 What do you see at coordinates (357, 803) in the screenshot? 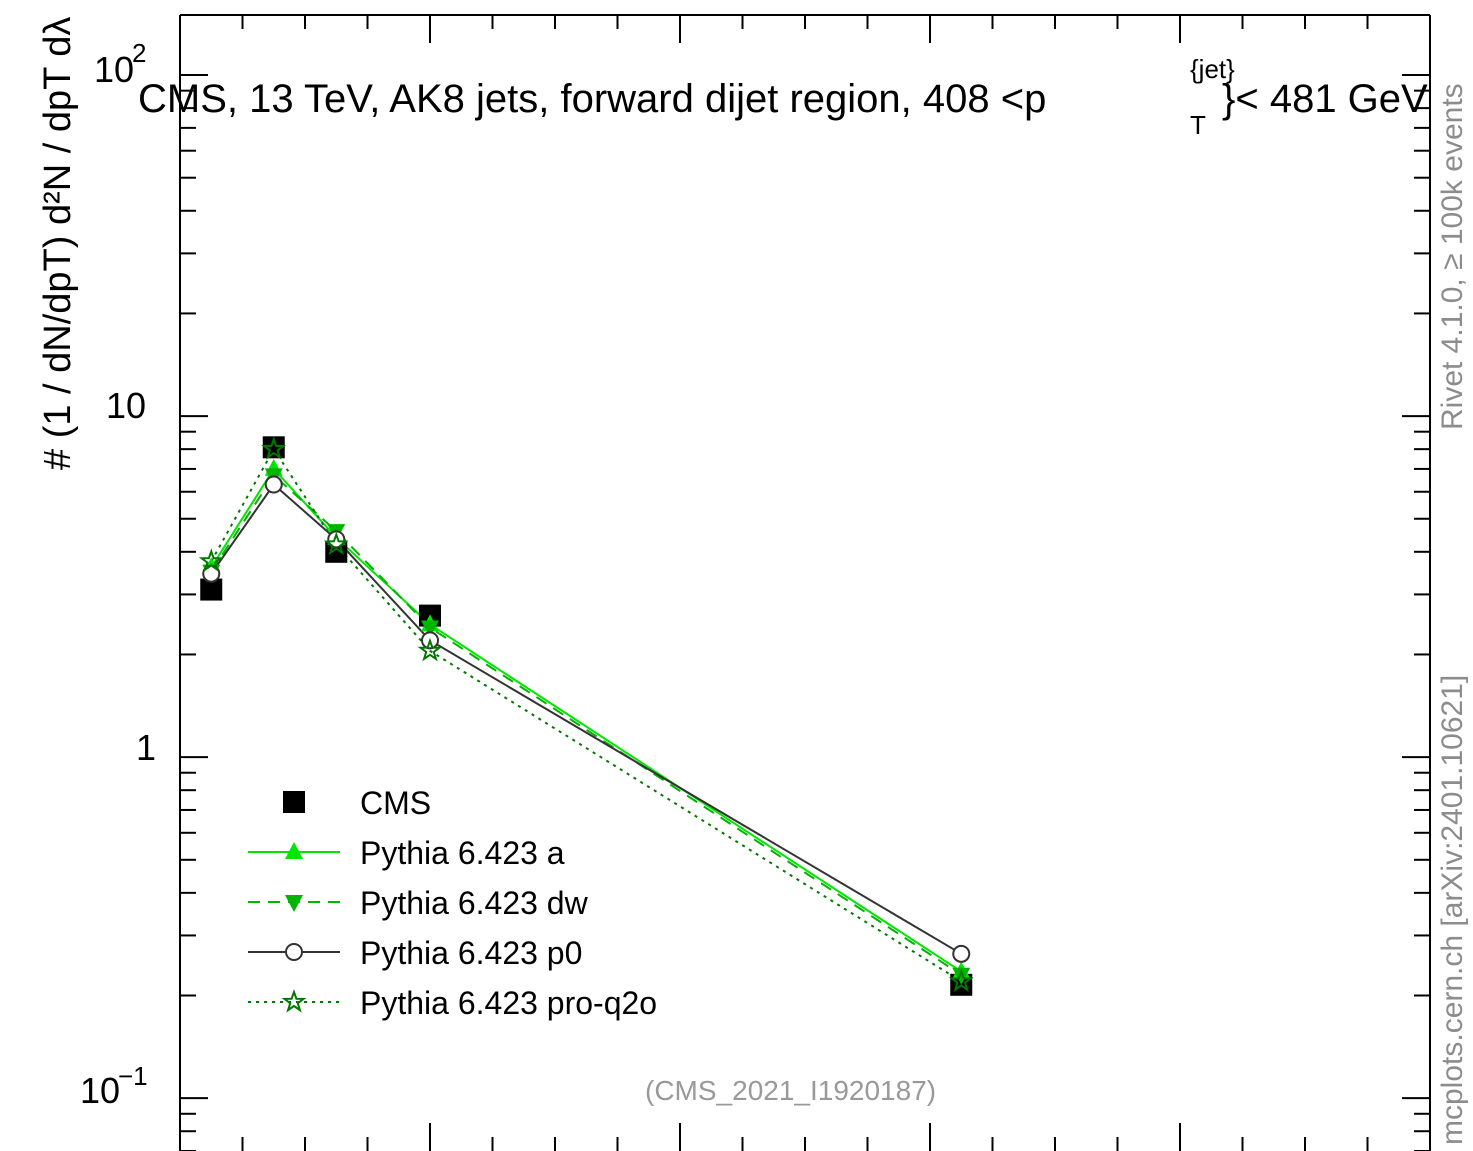
I see `legend-entry-cms: CMS` at bounding box center [357, 803].